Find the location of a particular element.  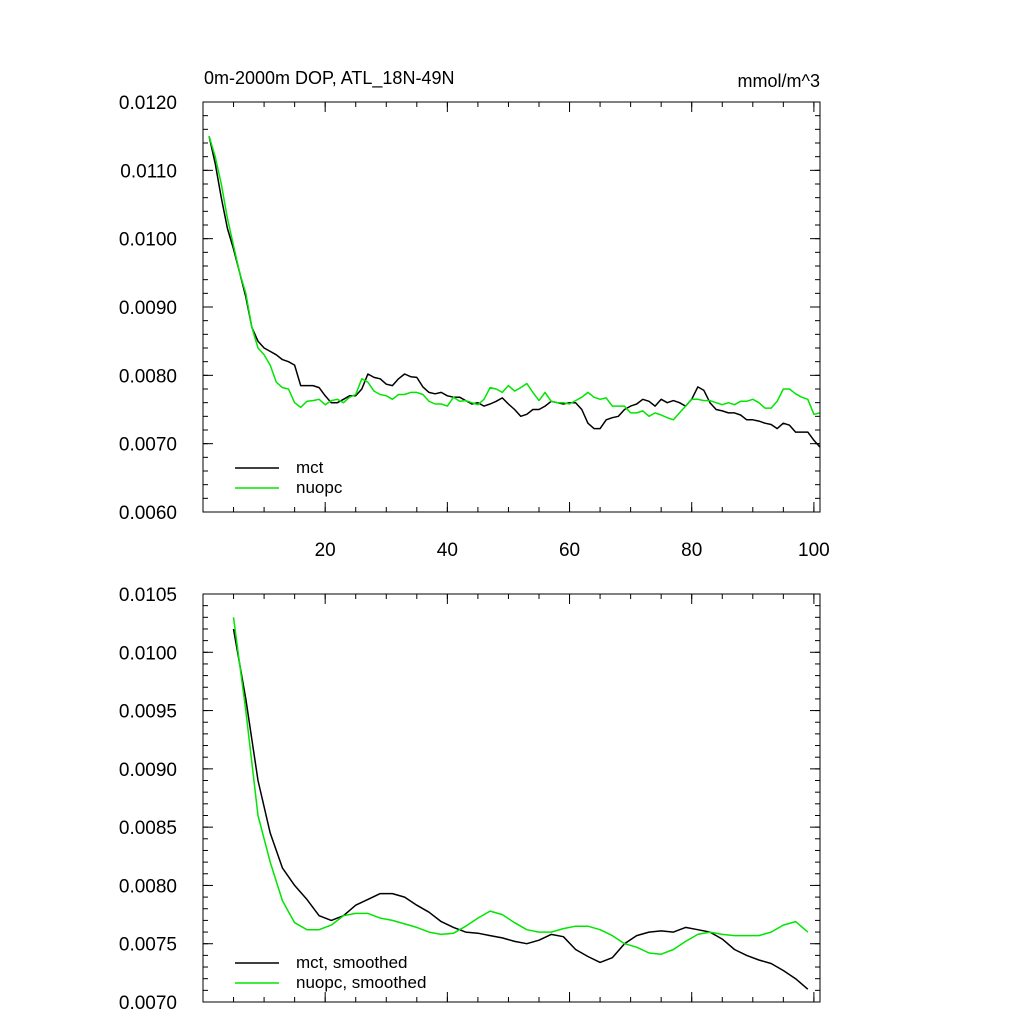

y-tick-label: 0.0110 is located at coordinates (148, 171).